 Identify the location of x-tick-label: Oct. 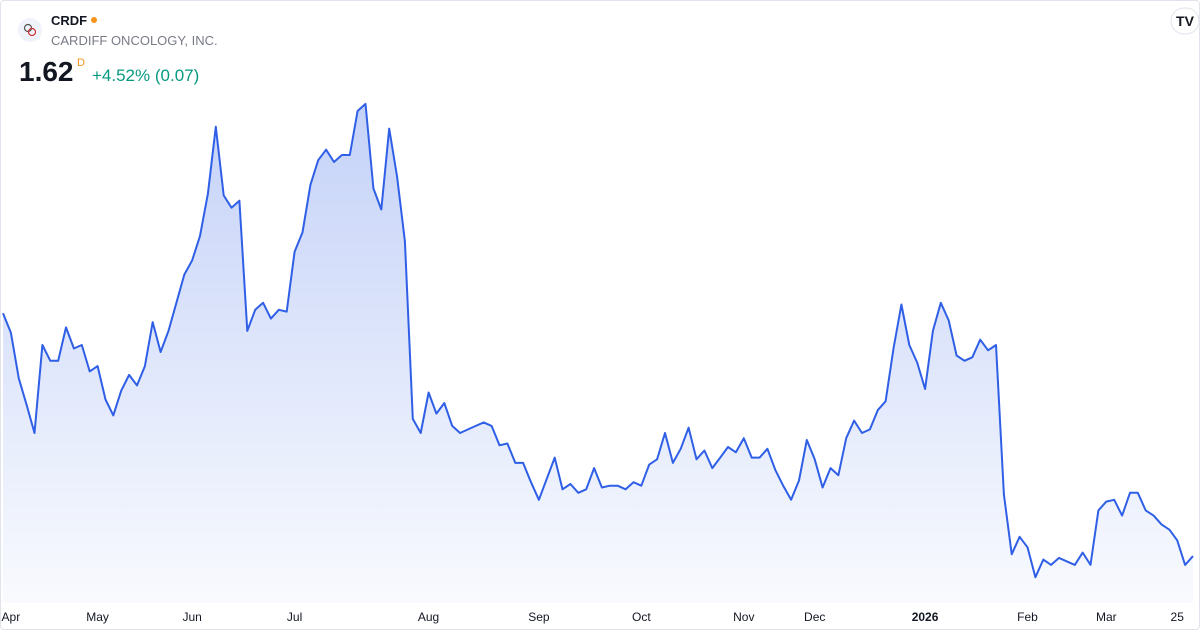
(641, 617).